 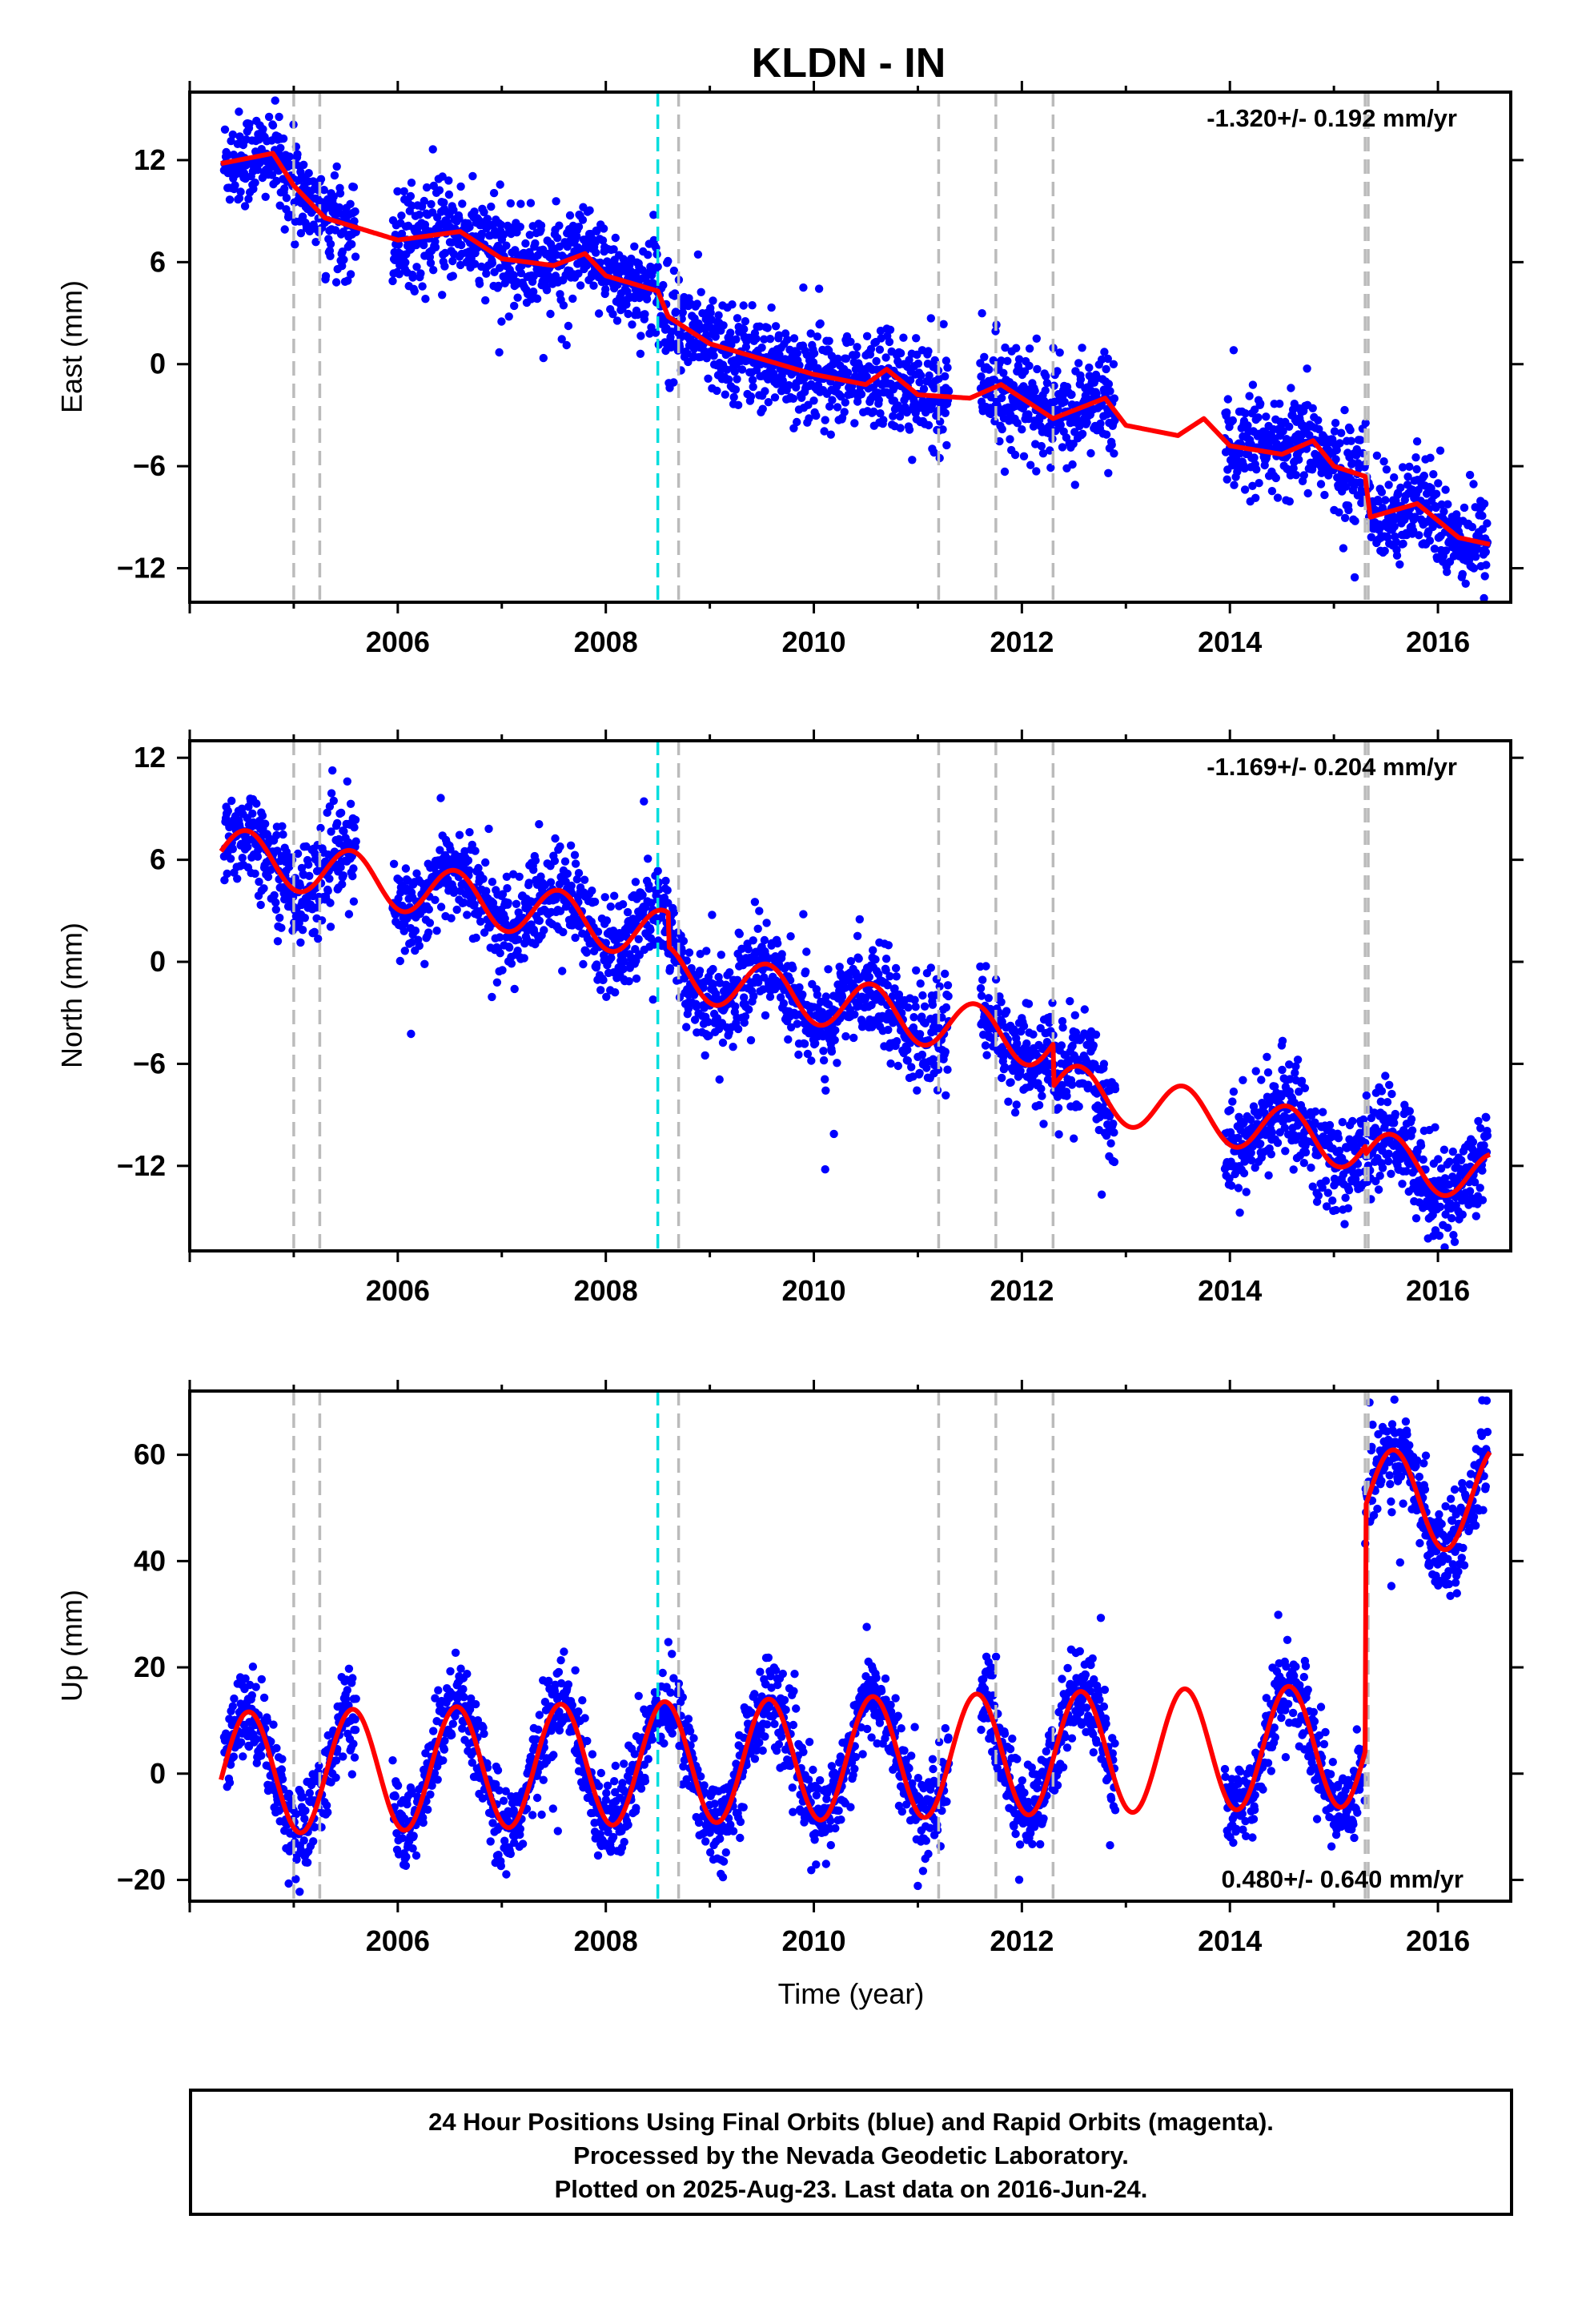 I want to click on east-x-tick-label: 2010, so click(x=813, y=641).